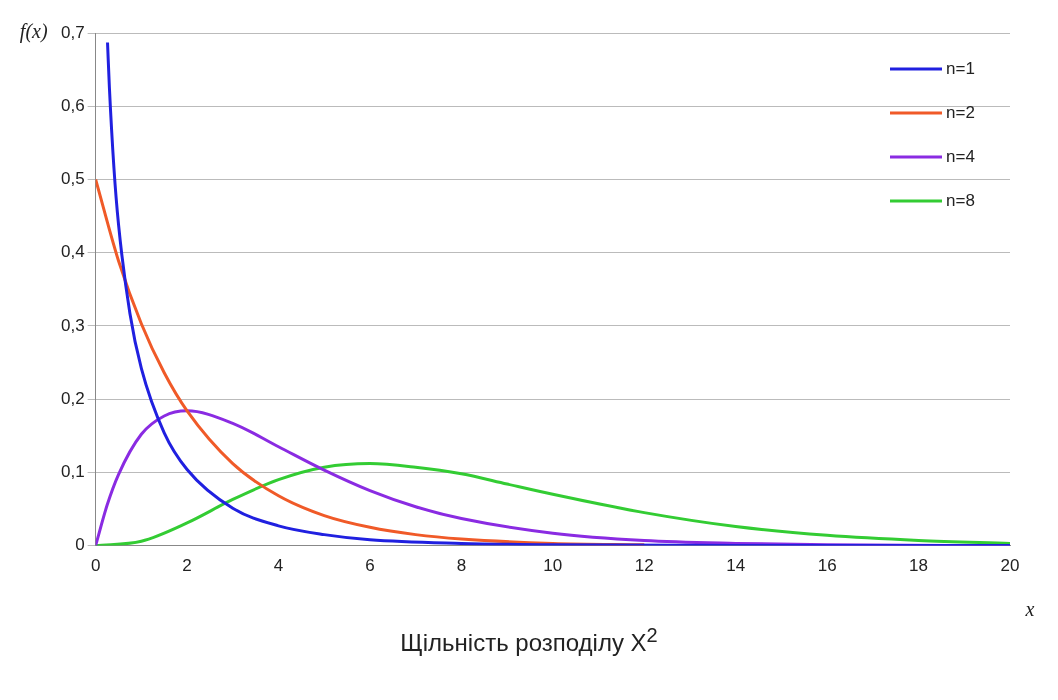 The width and height of the screenshot is (1058, 700). I want to click on legend-label: n=8, so click(960, 200).